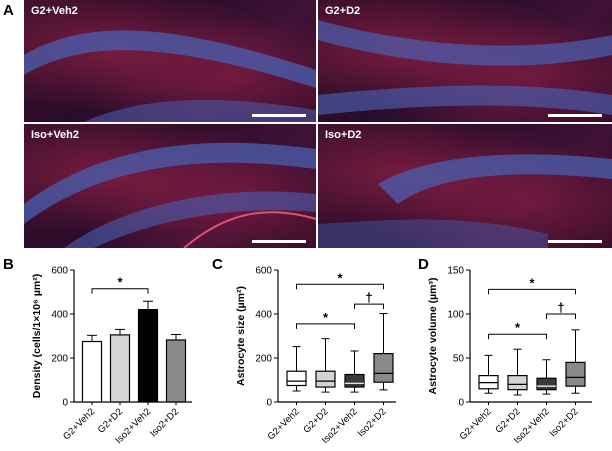 This screenshot has height=451, width=612. What do you see at coordinates (455, 315) in the screenshot?
I see `y-tick-label: 100` at bounding box center [455, 315].